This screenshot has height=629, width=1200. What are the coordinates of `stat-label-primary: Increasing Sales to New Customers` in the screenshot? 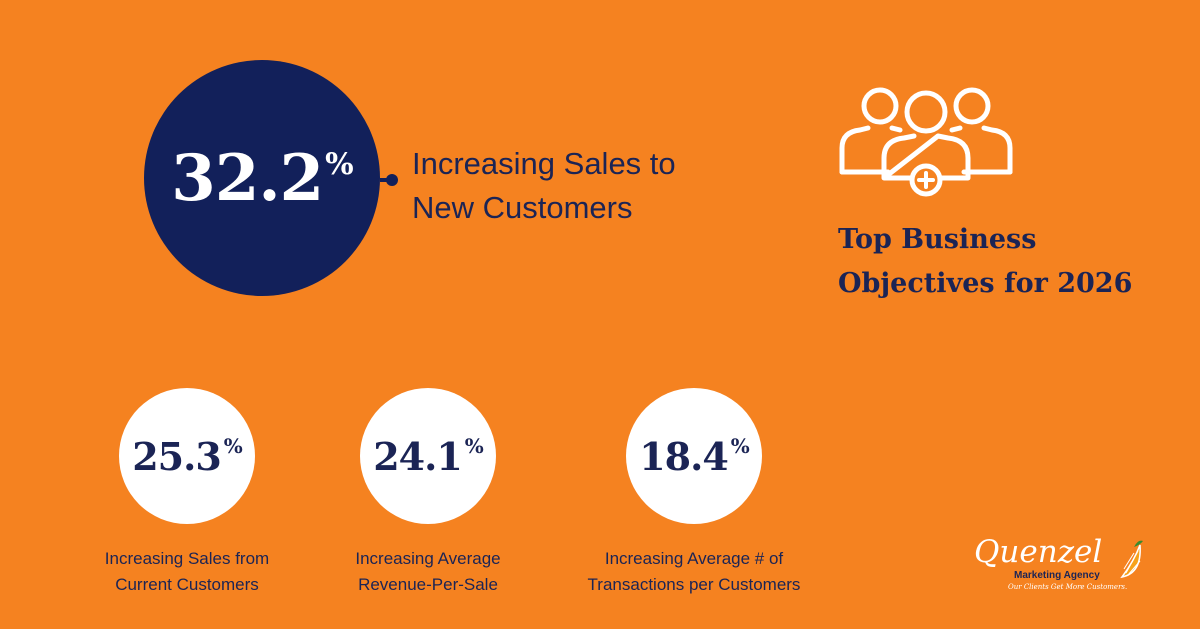 It's located at (572, 186).